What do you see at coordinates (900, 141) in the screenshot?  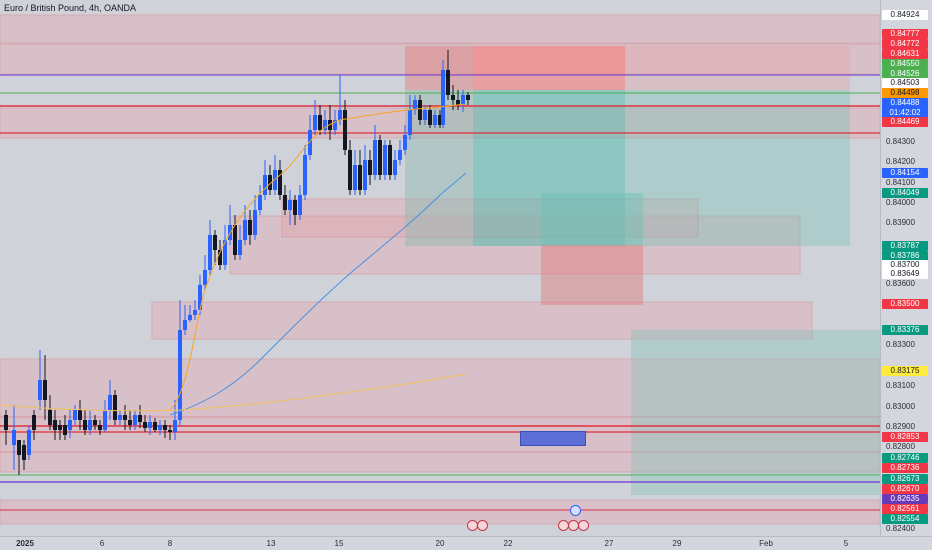 I see `price-tick: 0.84300` at bounding box center [900, 141].